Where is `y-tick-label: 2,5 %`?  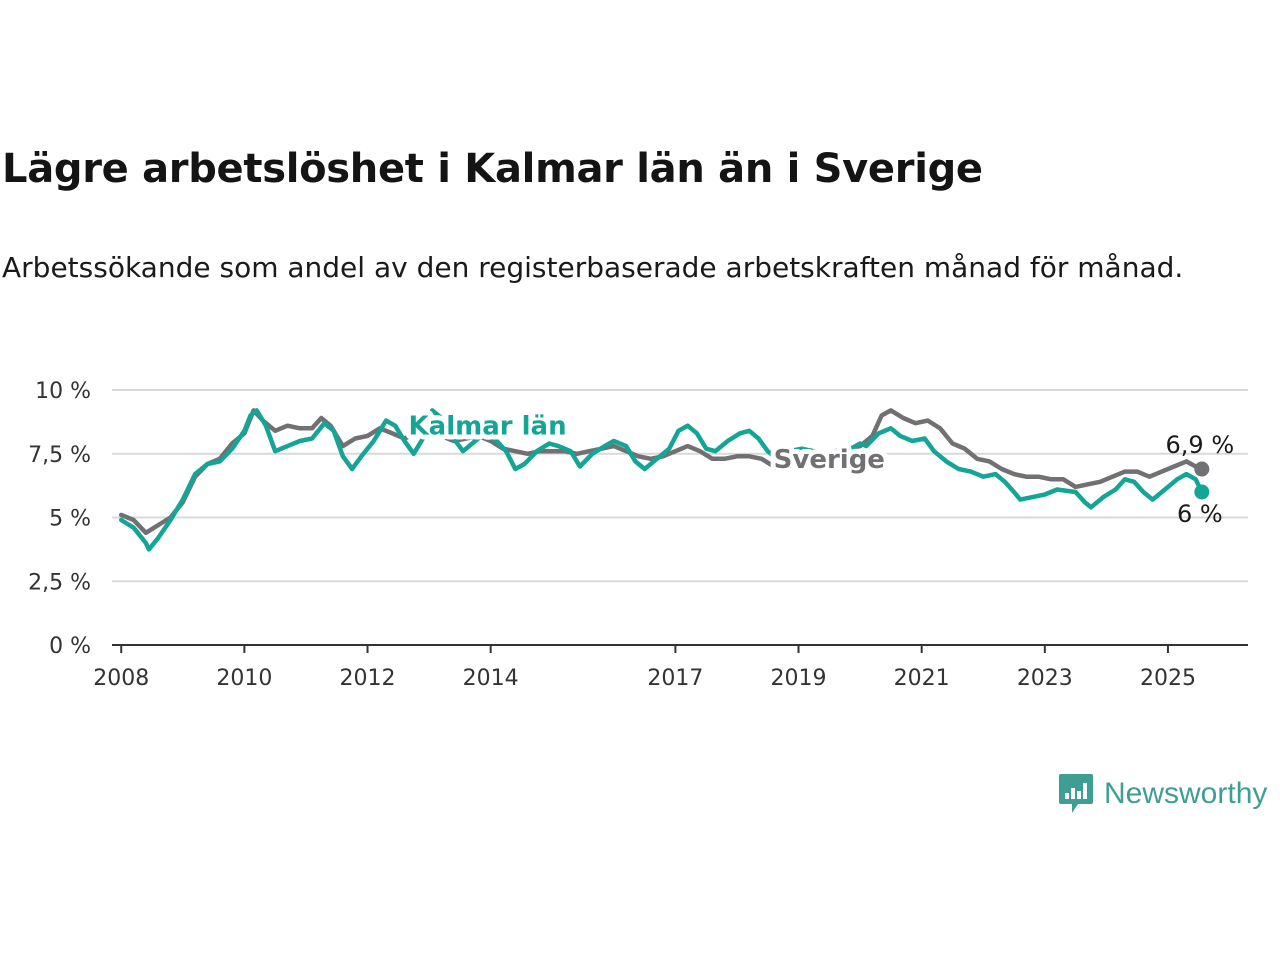 y-tick-label: 2,5 % is located at coordinates (59, 582).